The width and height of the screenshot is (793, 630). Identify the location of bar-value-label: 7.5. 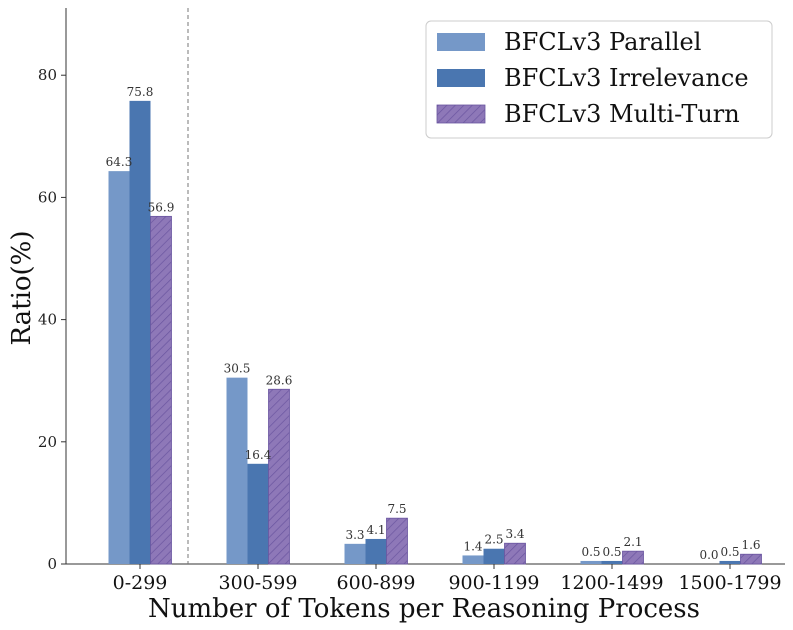
(396, 509).